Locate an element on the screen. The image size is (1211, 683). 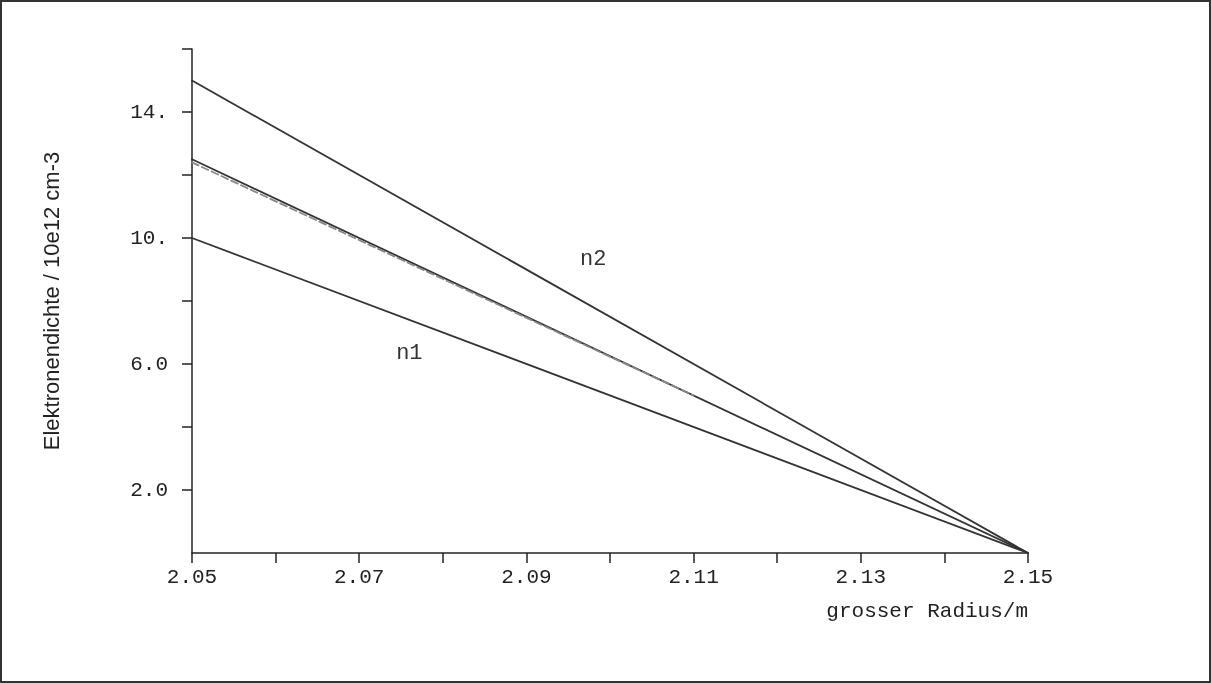
x-tick-label: 2.09 is located at coordinates (526, 577).